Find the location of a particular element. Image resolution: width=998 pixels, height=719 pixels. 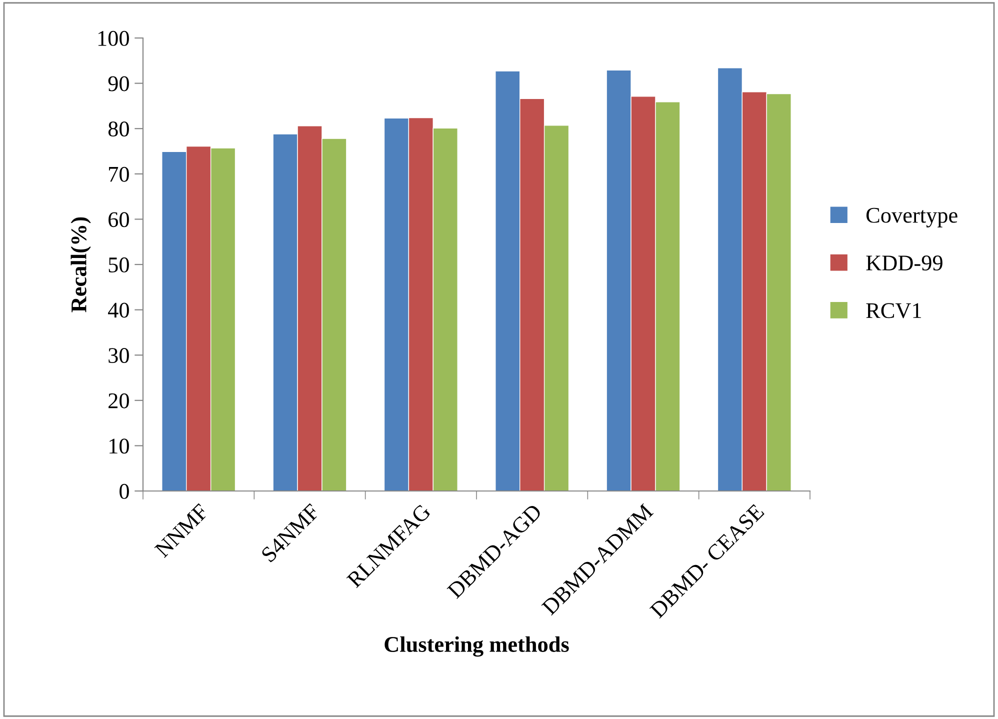

y-tick-label: 50 is located at coordinates (118, 264).